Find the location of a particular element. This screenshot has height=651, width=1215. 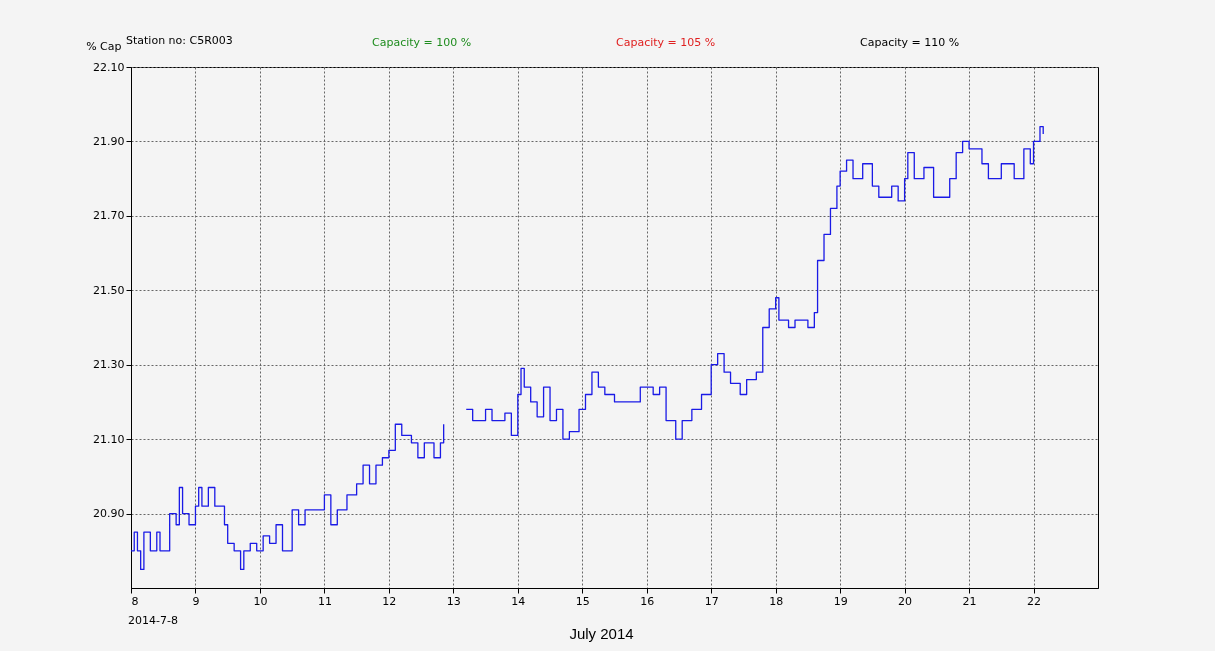

x-tick-label: 18 is located at coordinates (776, 601).